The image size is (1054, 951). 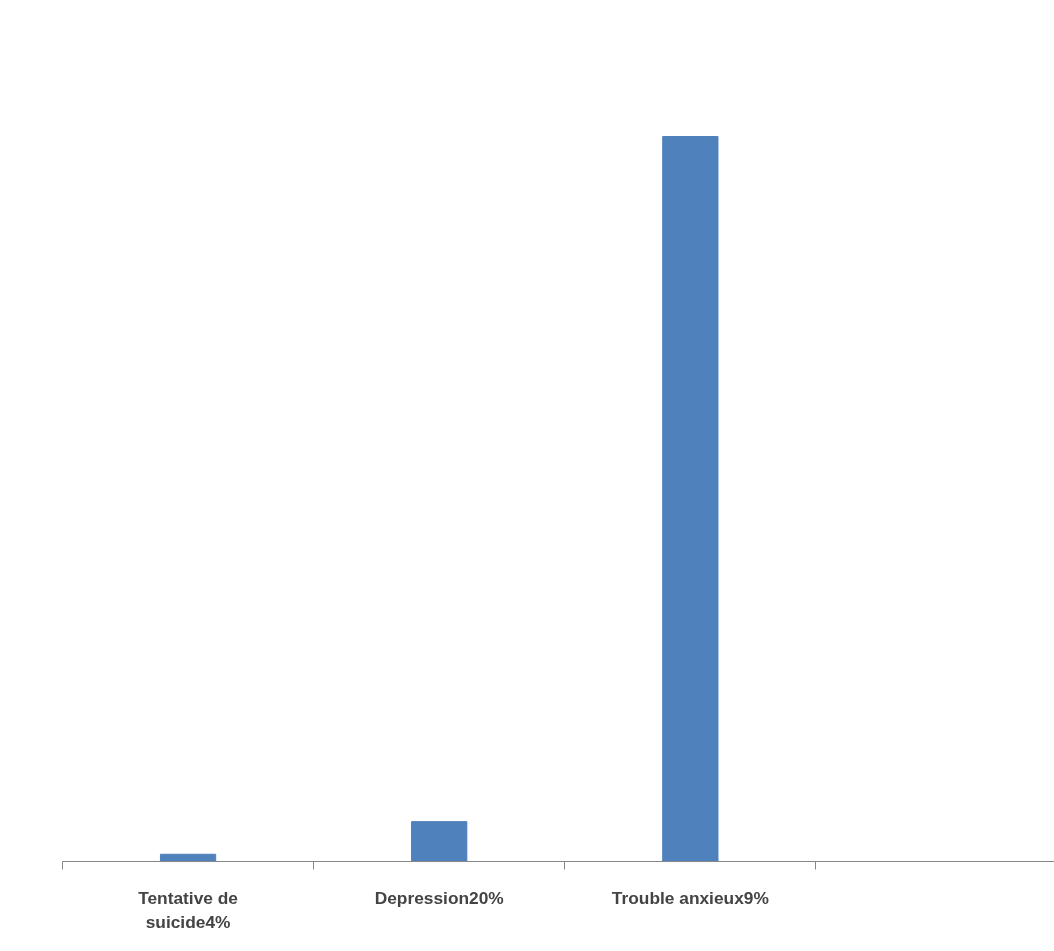 What do you see at coordinates (188, 909) in the screenshot?
I see `x-tick-label: Tentative de suicide4%` at bounding box center [188, 909].